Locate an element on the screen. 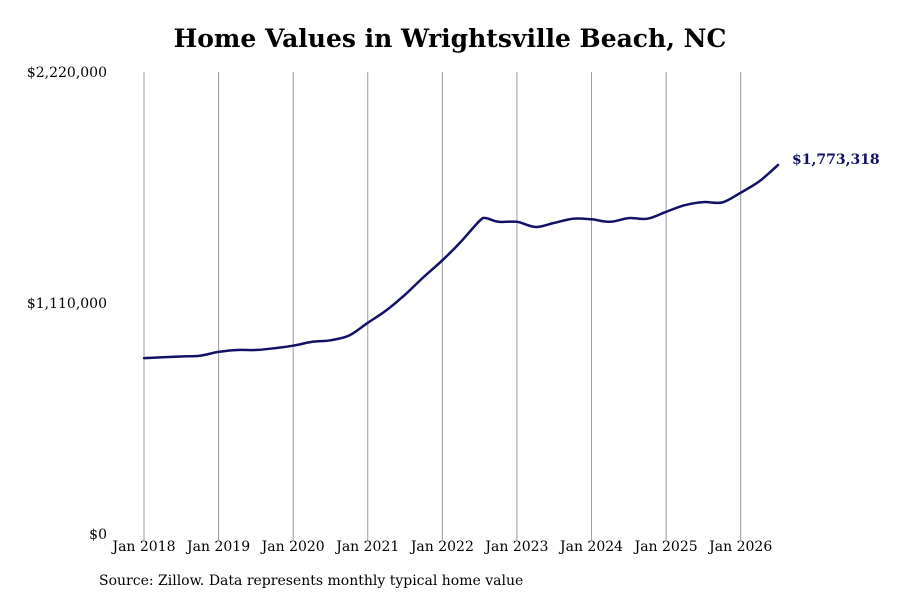 Image resolution: width=900 pixels, height=600 pixels. x-tick-label: Jan 2019 is located at coordinates (217, 547).